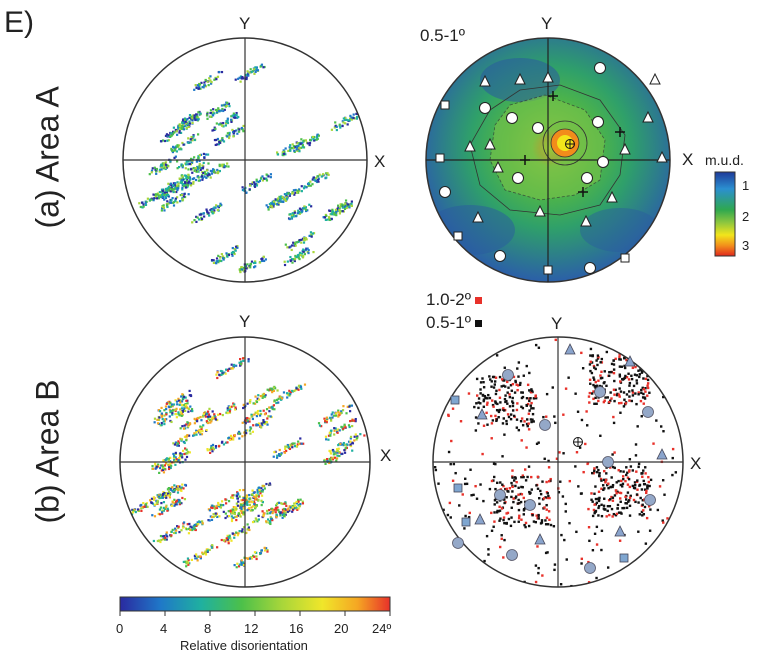 The width and height of the screenshot is (774, 662). I want to click on y-axis-label-b-right: Y, so click(557, 323).